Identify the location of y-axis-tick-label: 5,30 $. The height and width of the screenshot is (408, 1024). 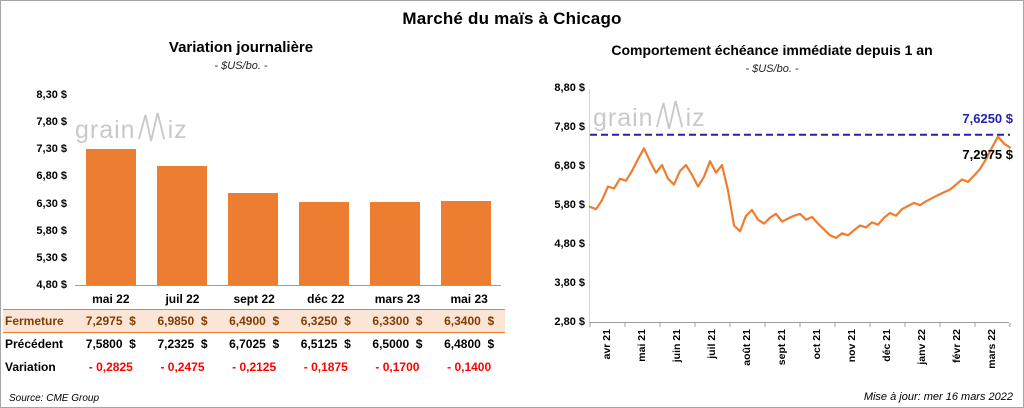
(51, 257).